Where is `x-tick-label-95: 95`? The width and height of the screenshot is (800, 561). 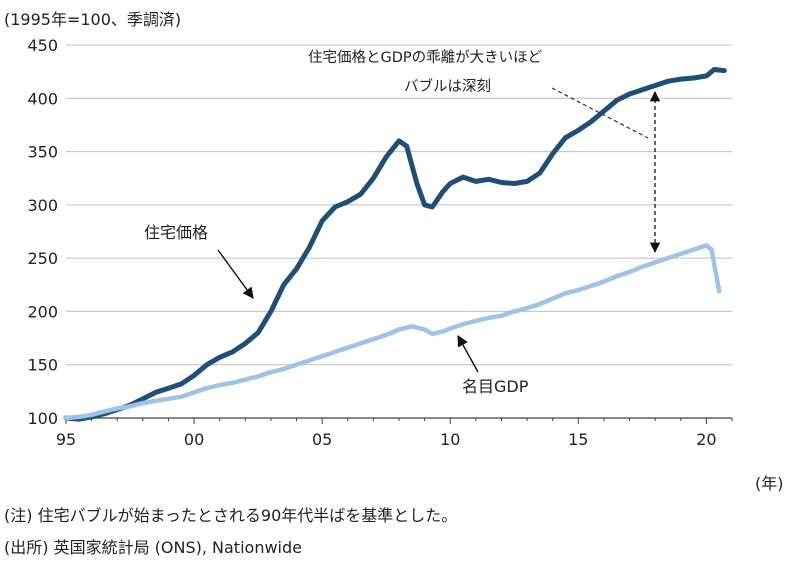
x-tick-label-95: 95 is located at coordinates (66, 439).